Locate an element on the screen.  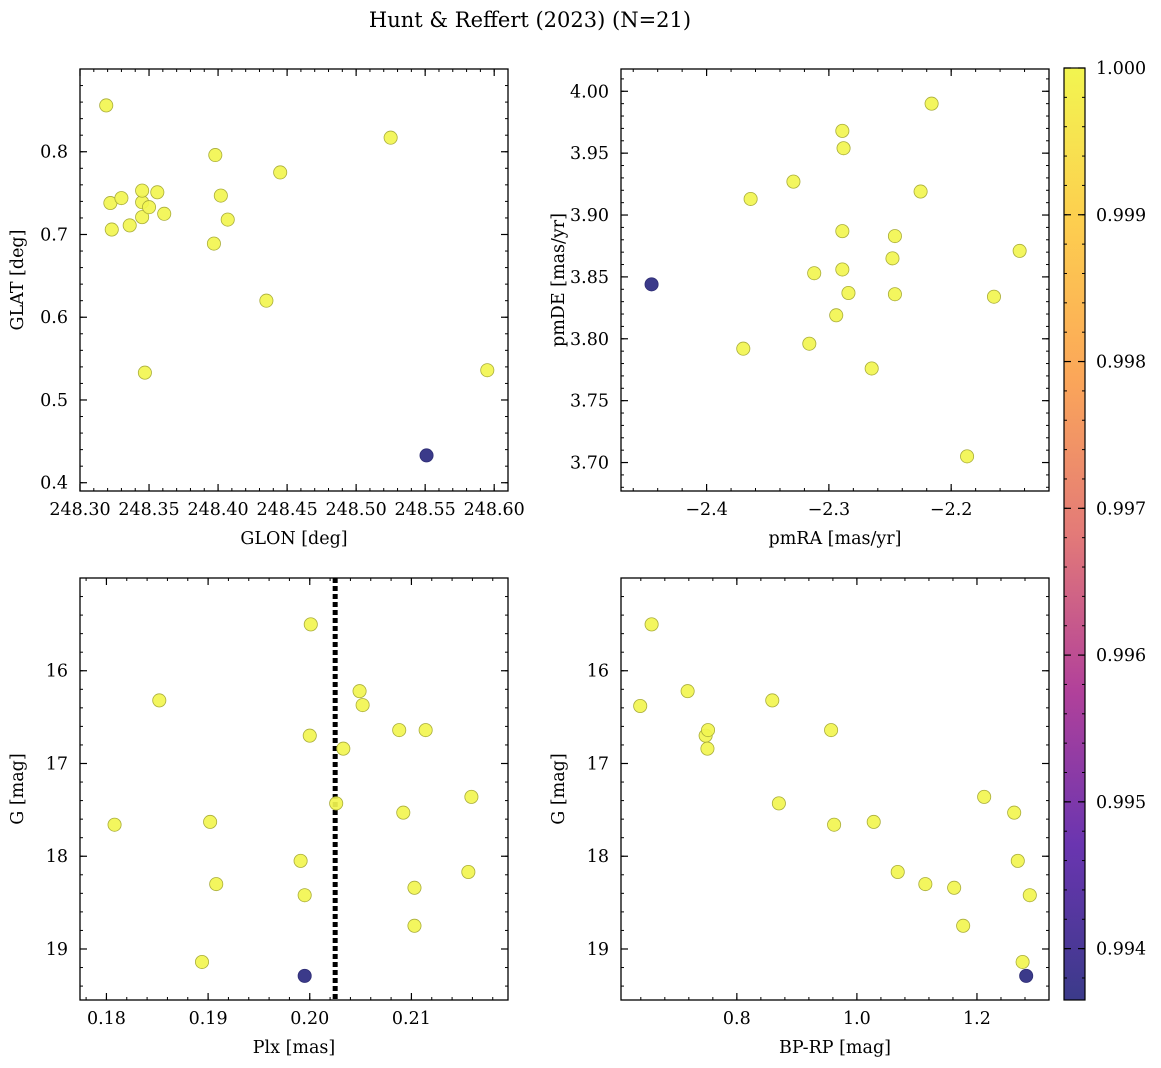
colorbar-tick-label: 0.995 is located at coordinates (1121, 803).